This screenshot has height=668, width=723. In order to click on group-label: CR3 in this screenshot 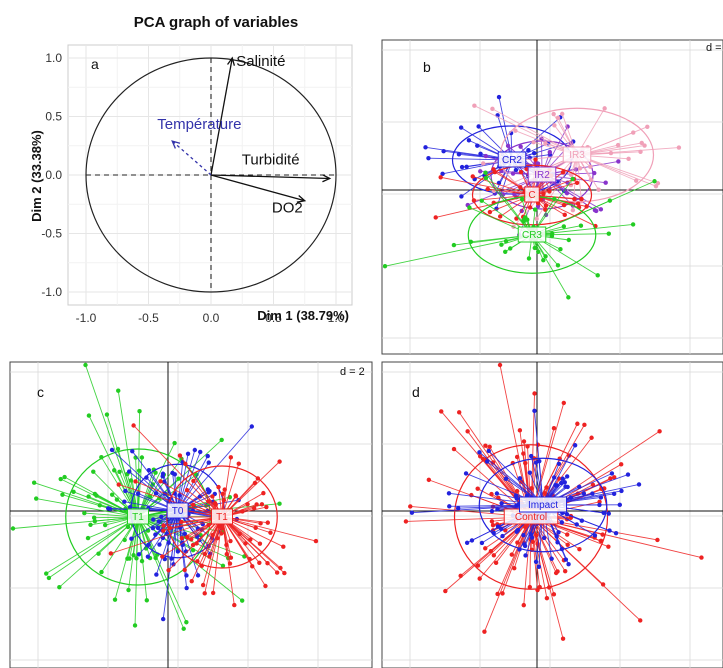, I will do `click(532, 235)`.